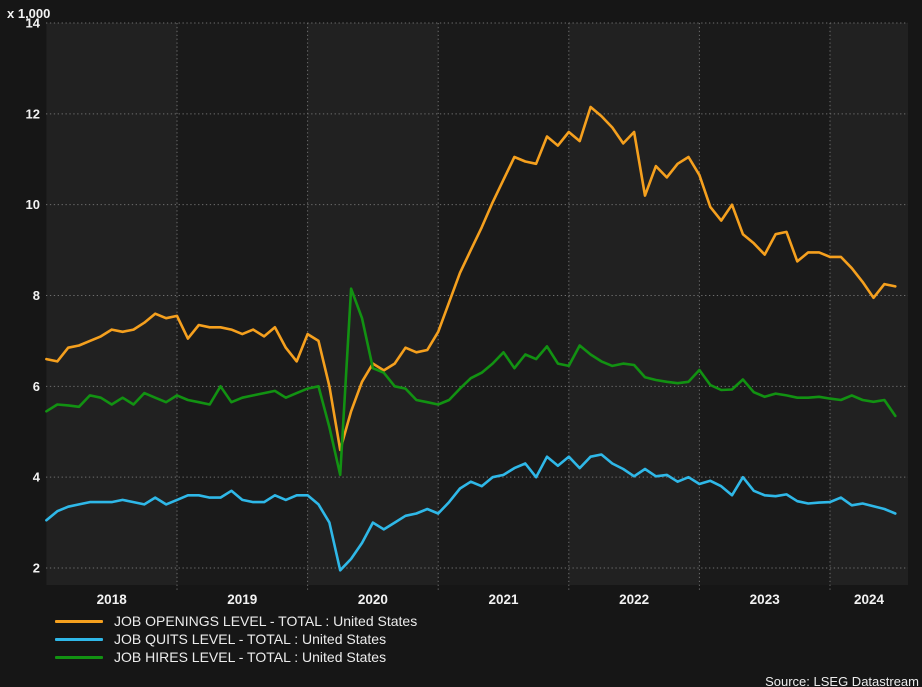 The height and width of the screenshot is (687, 922). Describe the element at coordinates (869, 599) in the screenshot. I see `x-tick-label: 2024` at that location.